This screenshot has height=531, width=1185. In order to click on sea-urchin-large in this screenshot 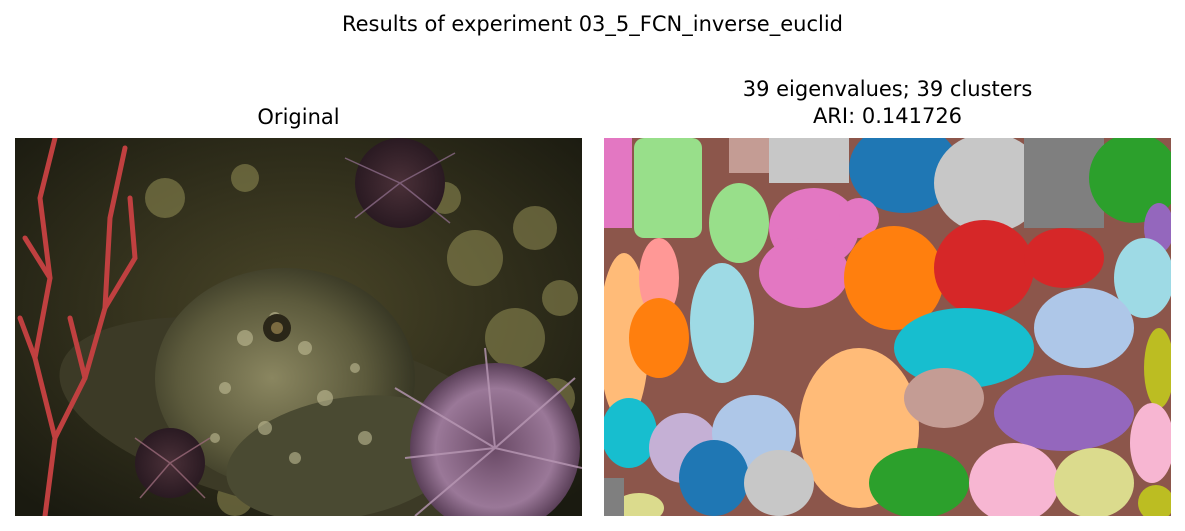, I will do `click(488, 431)`.